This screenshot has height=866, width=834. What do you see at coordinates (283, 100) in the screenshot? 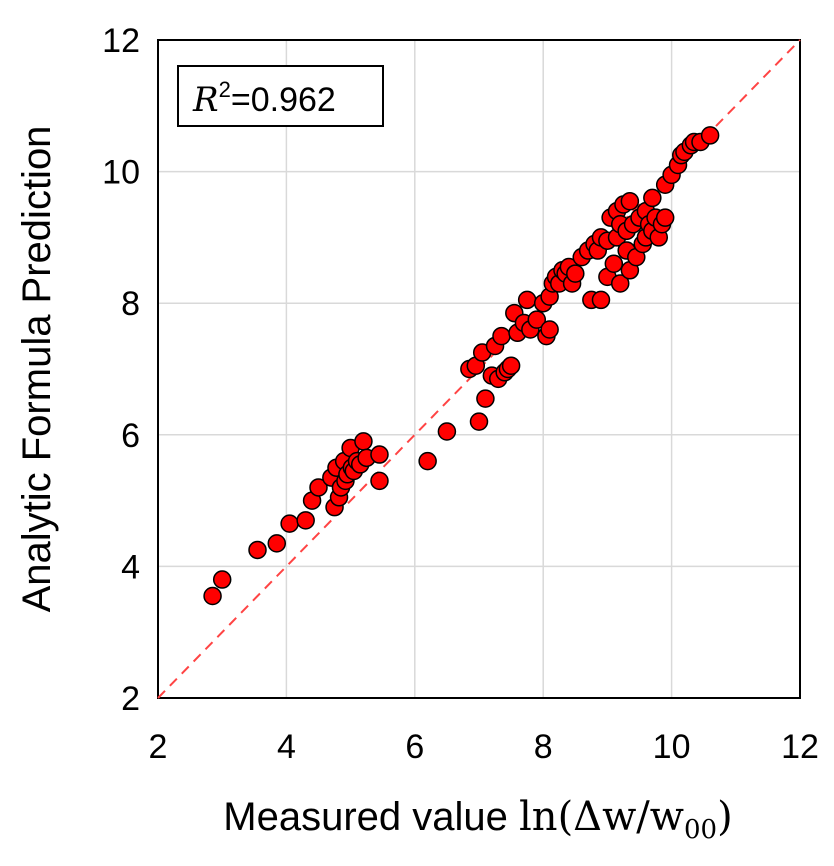
I see `r2-value: =0.962` at bounding box center [283, 100].